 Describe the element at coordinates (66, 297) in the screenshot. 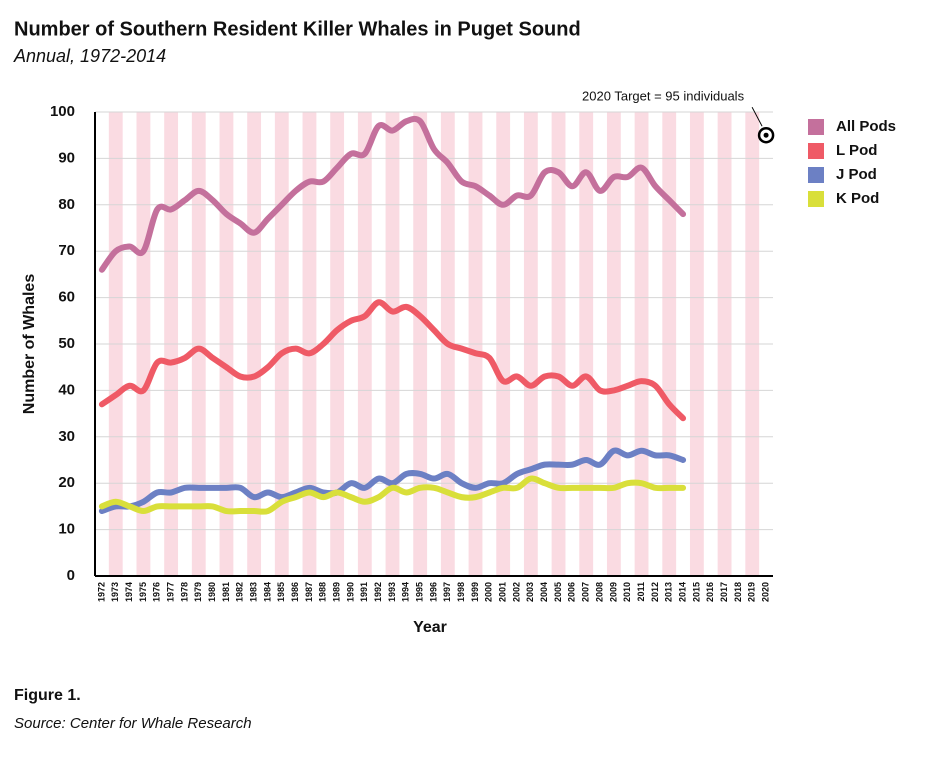

I see `y-tick-label: 60` at that location.